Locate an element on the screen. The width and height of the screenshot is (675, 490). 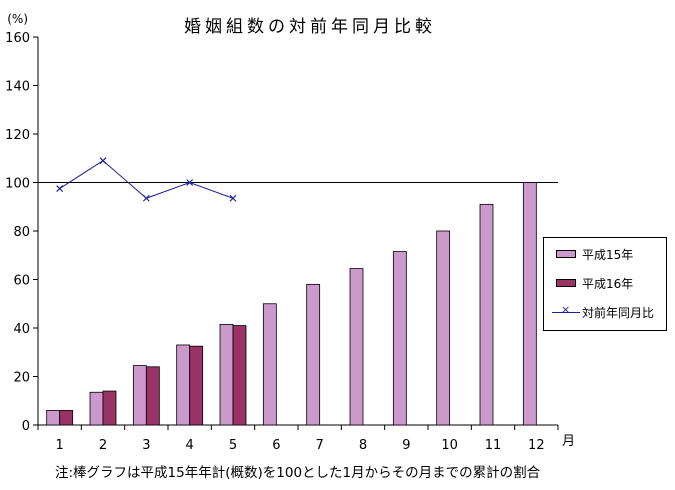
legend-label-ratio: 対前年同月比 is located at coordinates (618, 312).